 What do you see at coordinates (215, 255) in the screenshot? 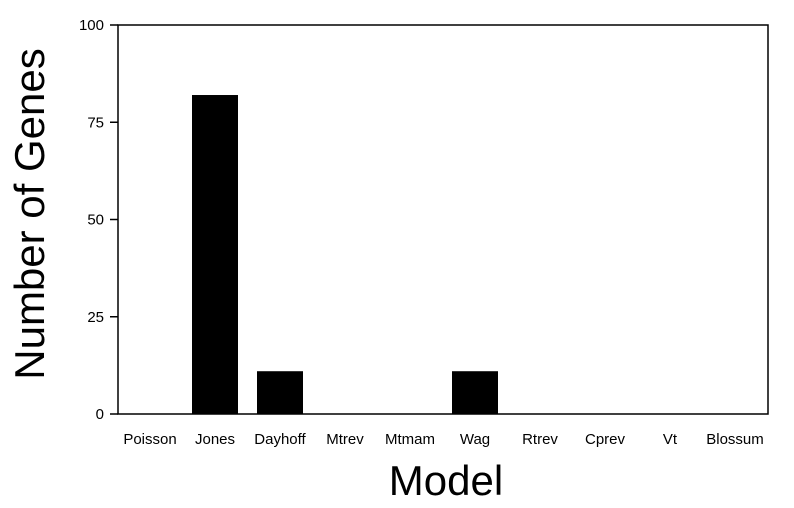
I see `bar-jones` at bounding box center [215, 255].